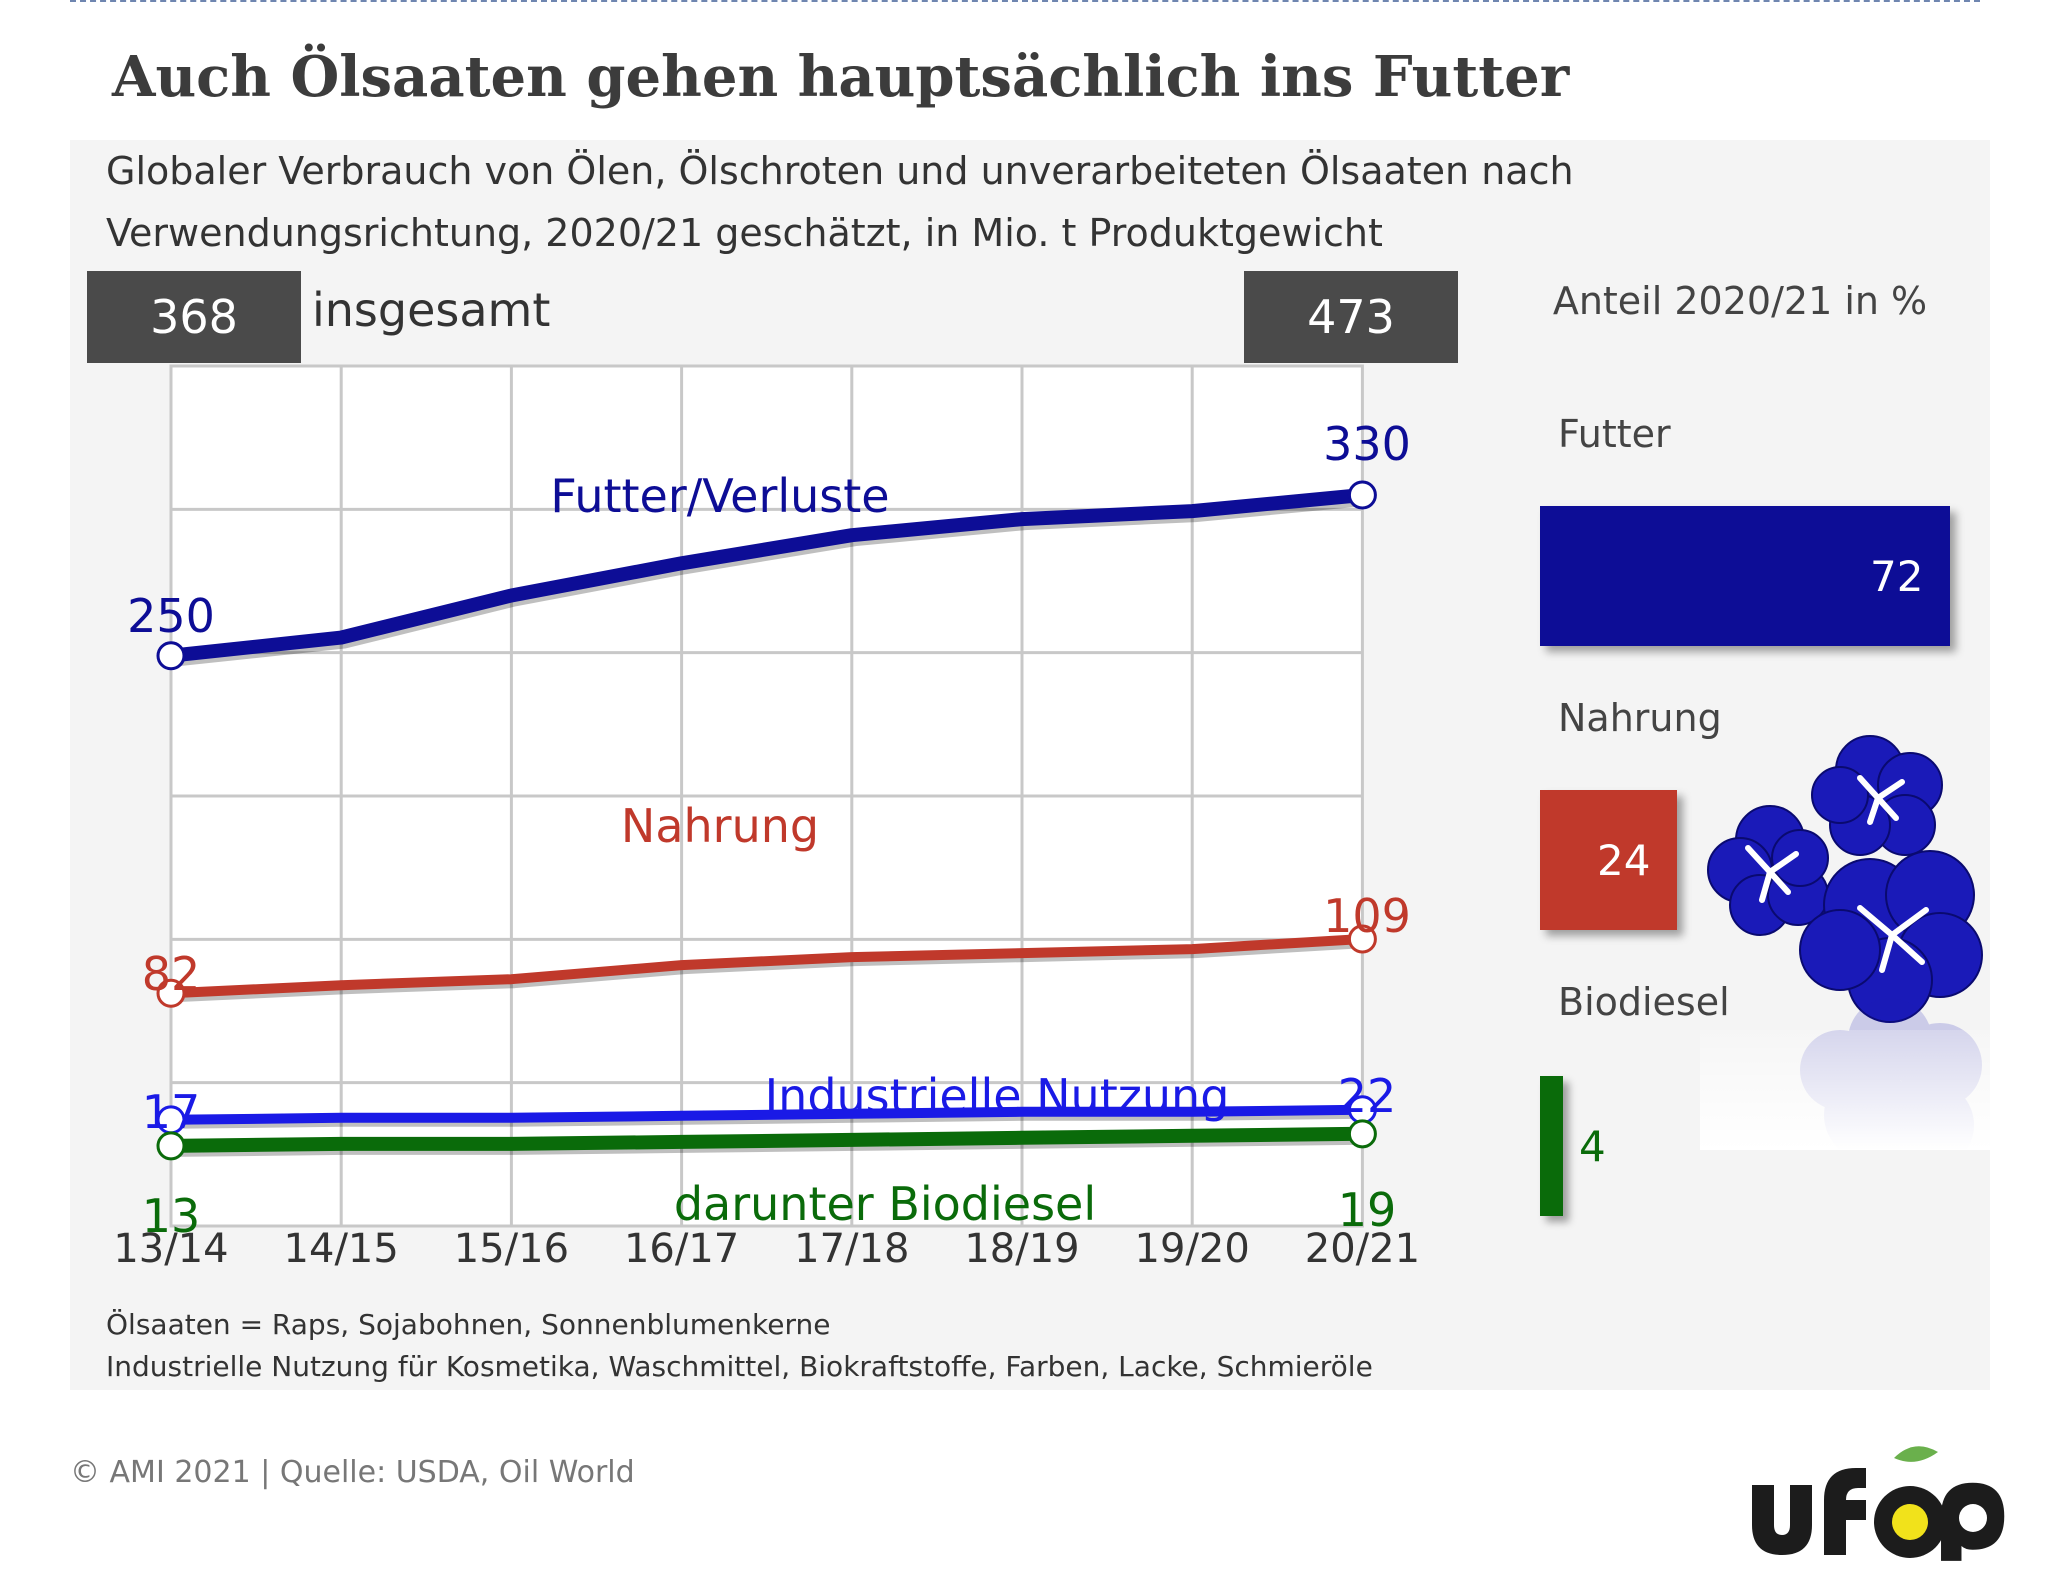  What do you see at coordinates (1592, 1146) in the screenshot?
I see `share-value-biodiesel: 4` at bounding box center [1592, 1146].